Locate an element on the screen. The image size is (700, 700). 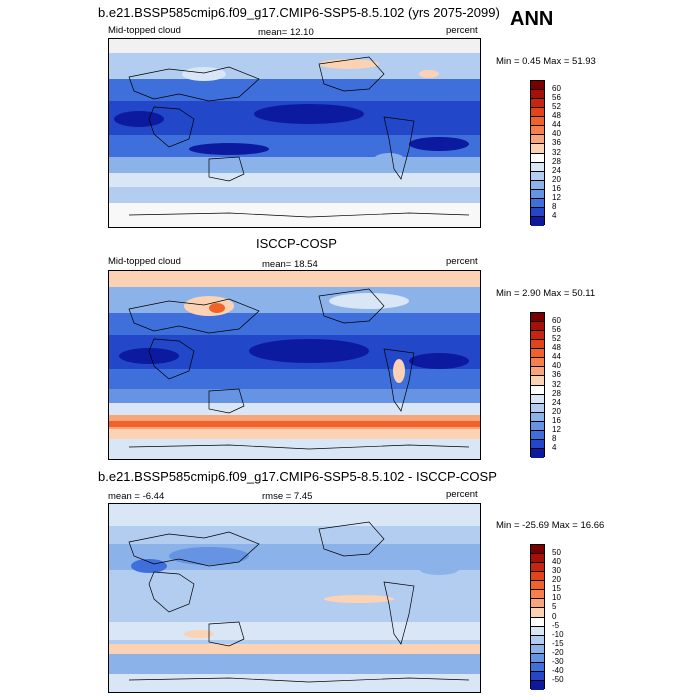
panel-3-units-label: percent is located at coordinates (462, 494).